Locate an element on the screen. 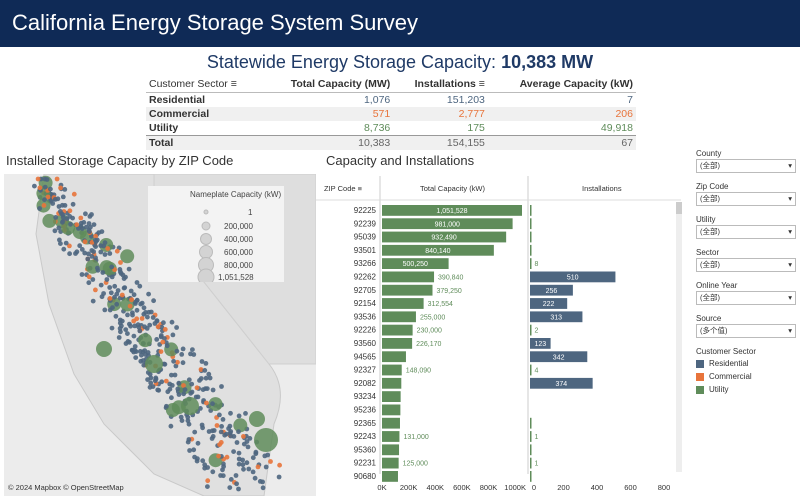 The width and height of the screenshot is (800, 498). col-average: Average Capacity (kW) is located at coordinates (561, 84).